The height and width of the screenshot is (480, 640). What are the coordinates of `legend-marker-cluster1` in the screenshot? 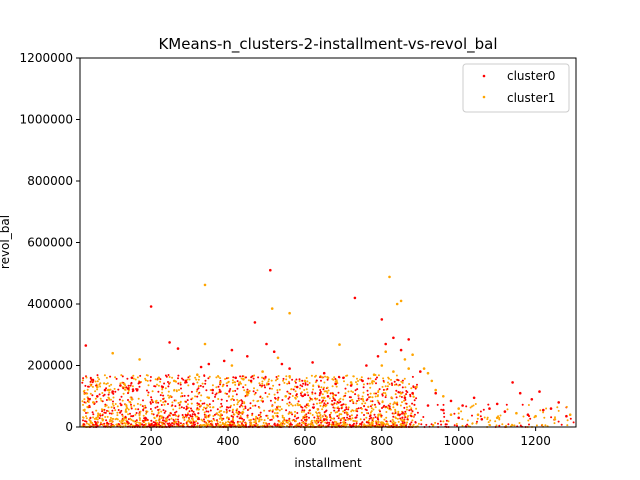 It's located at (484, 97).